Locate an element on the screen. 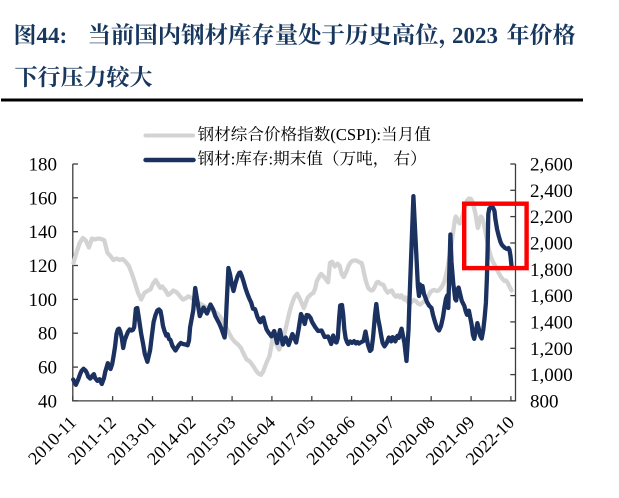 The image size is (619, 498). svg-text: 2,000 is located at coordinates (551, 244).